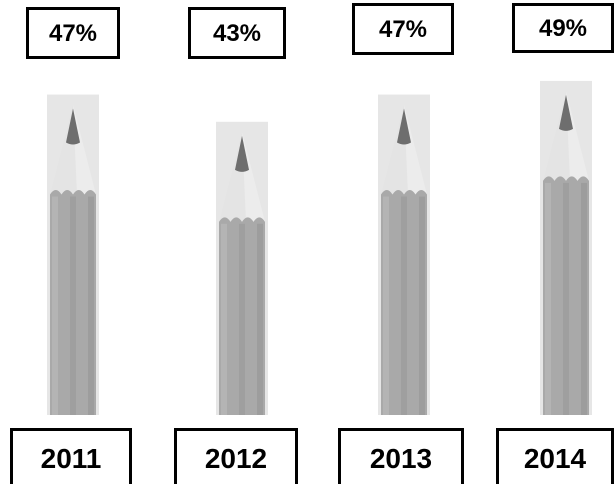  I want to click on value-label: 43%, so click(237, 33).